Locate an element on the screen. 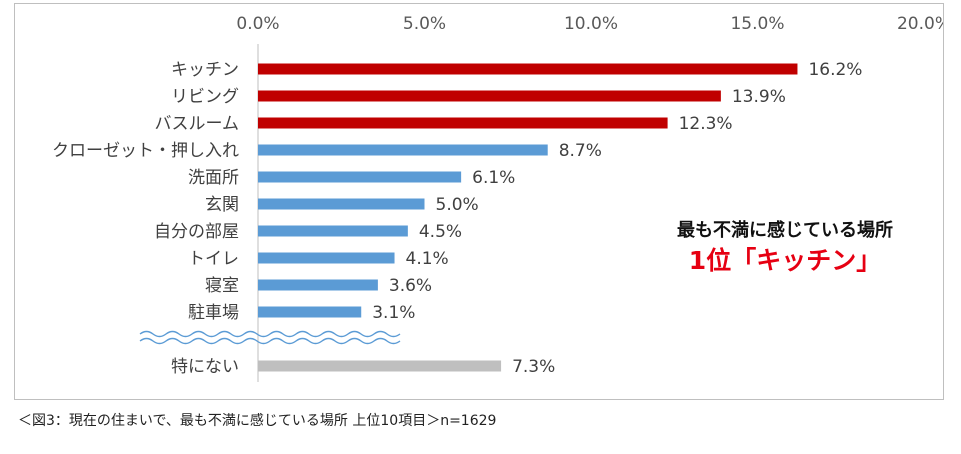 The width and height of the screenshot is (961, 454). category-label: 駐車場 is located at coordinates (213, 313).